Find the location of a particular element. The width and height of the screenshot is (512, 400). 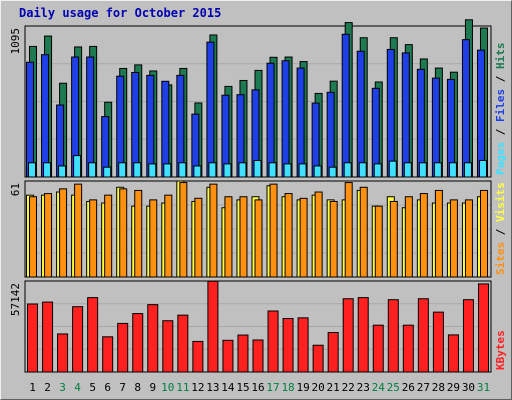

x-tick-label: 26 is located at coordinates (408, 387).